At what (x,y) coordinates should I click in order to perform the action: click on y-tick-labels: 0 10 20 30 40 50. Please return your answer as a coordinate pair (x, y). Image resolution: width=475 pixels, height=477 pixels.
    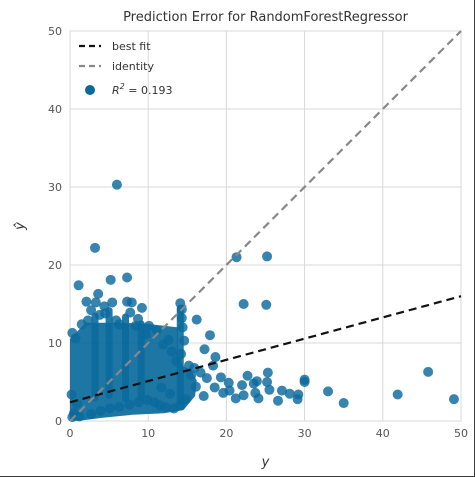
    Looking at the image, I should click on (55, 226).